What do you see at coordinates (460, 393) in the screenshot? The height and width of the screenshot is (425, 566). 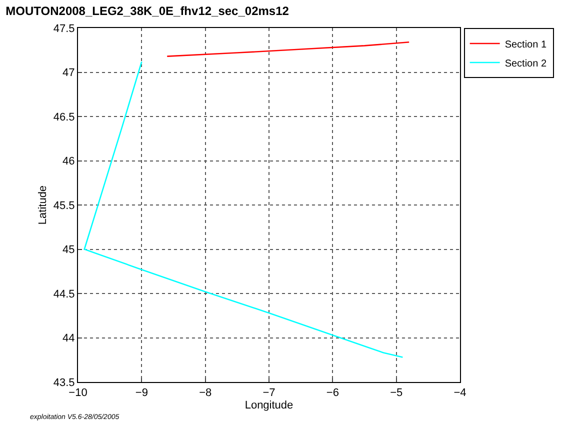 I see `x-tick-label: −4` at bounding box center [460, 393].